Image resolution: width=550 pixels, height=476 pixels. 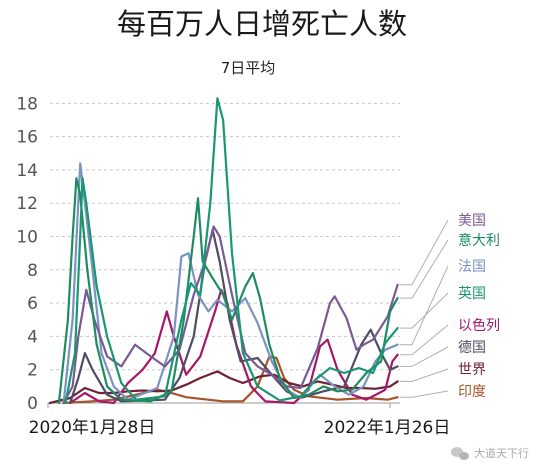 What do you see at coordinates (27, 238) in the screenshot?
I see `y-tick-label: 10` at bounding box center [27, 238].